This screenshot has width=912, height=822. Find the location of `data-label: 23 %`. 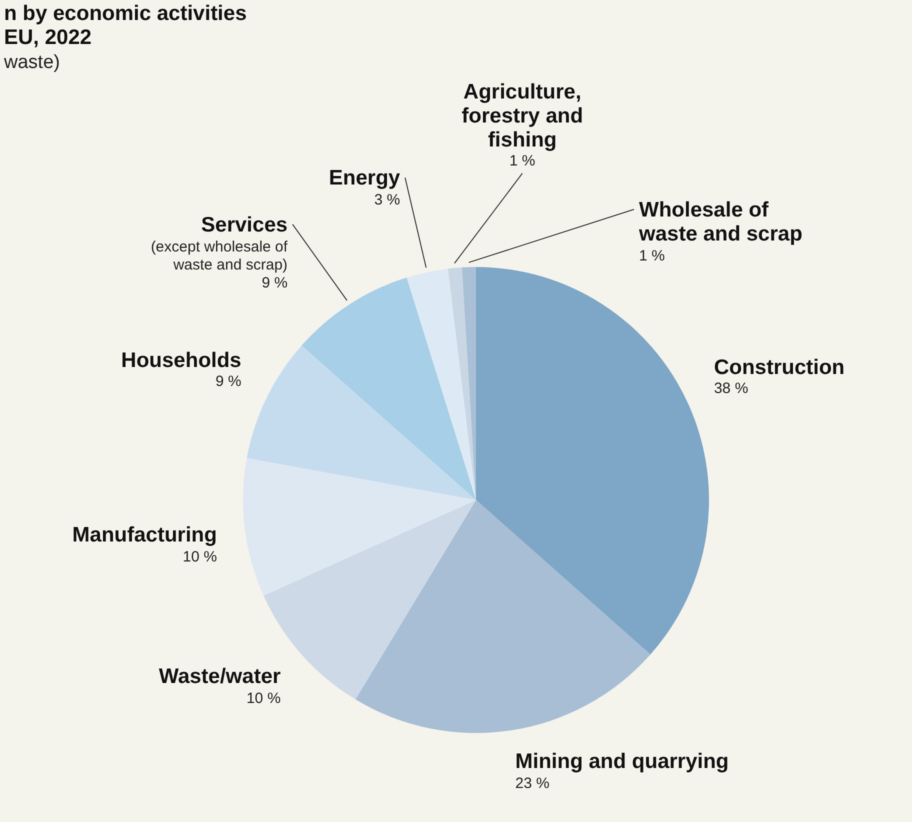

data-label: 23 % is located at coordinates (532, 783).